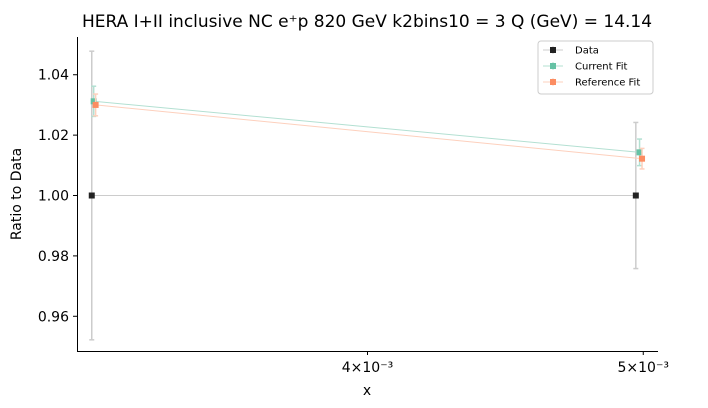 This screenshot has width=708, height=408. I want to click on legend-label: Reference Fit, so click(607, 83).